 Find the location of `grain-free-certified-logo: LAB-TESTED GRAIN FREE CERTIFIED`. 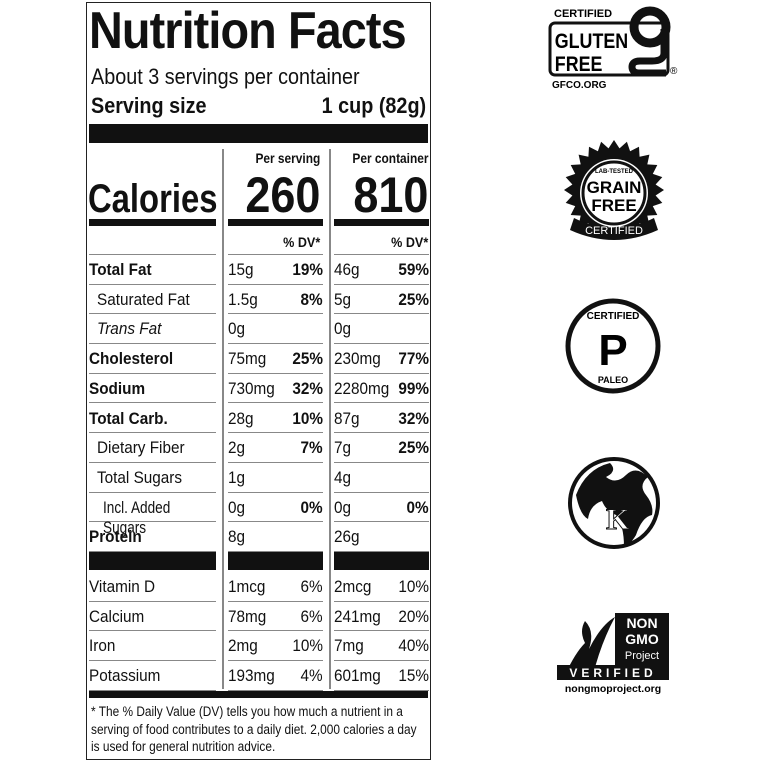

grain-free-certified-logo: LAB-TESTED GRAIN FREE CERTIFIED is located at coordinates (614, 190).